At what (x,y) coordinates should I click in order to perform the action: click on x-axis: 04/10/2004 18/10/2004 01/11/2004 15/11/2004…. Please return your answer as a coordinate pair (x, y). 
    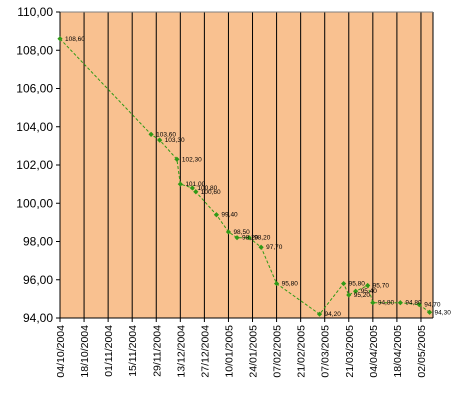
    Looking at the image, I should click on (244, 347).